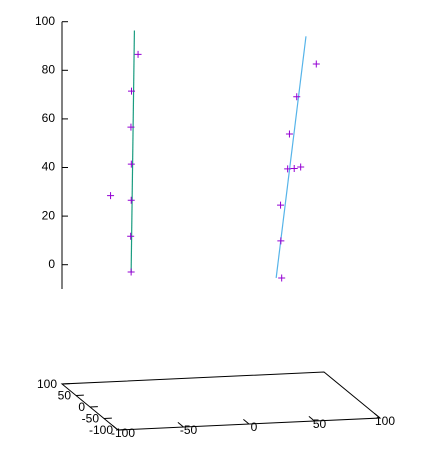 This screenshot has width=433, height=461. I want to click on y-tick-label: 50, so click(65, 396).